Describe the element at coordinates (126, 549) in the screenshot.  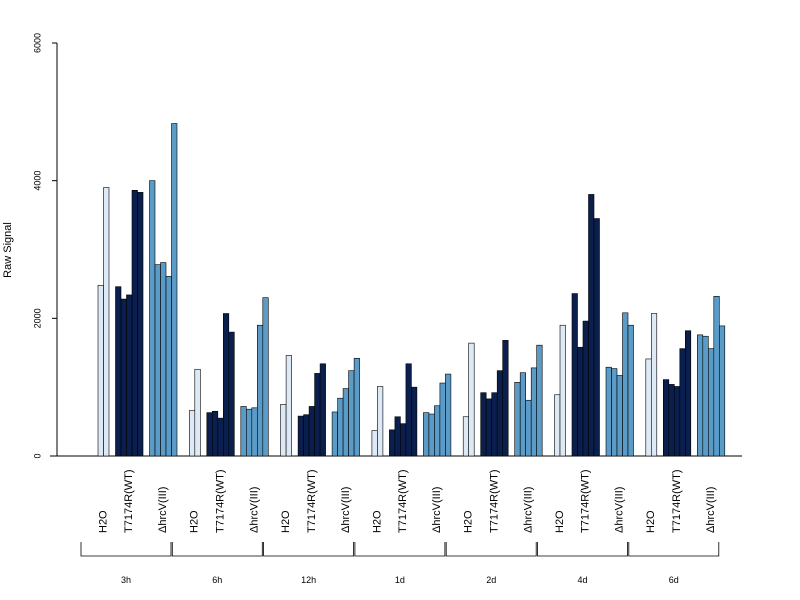
I see `bracket-3h` at that location.